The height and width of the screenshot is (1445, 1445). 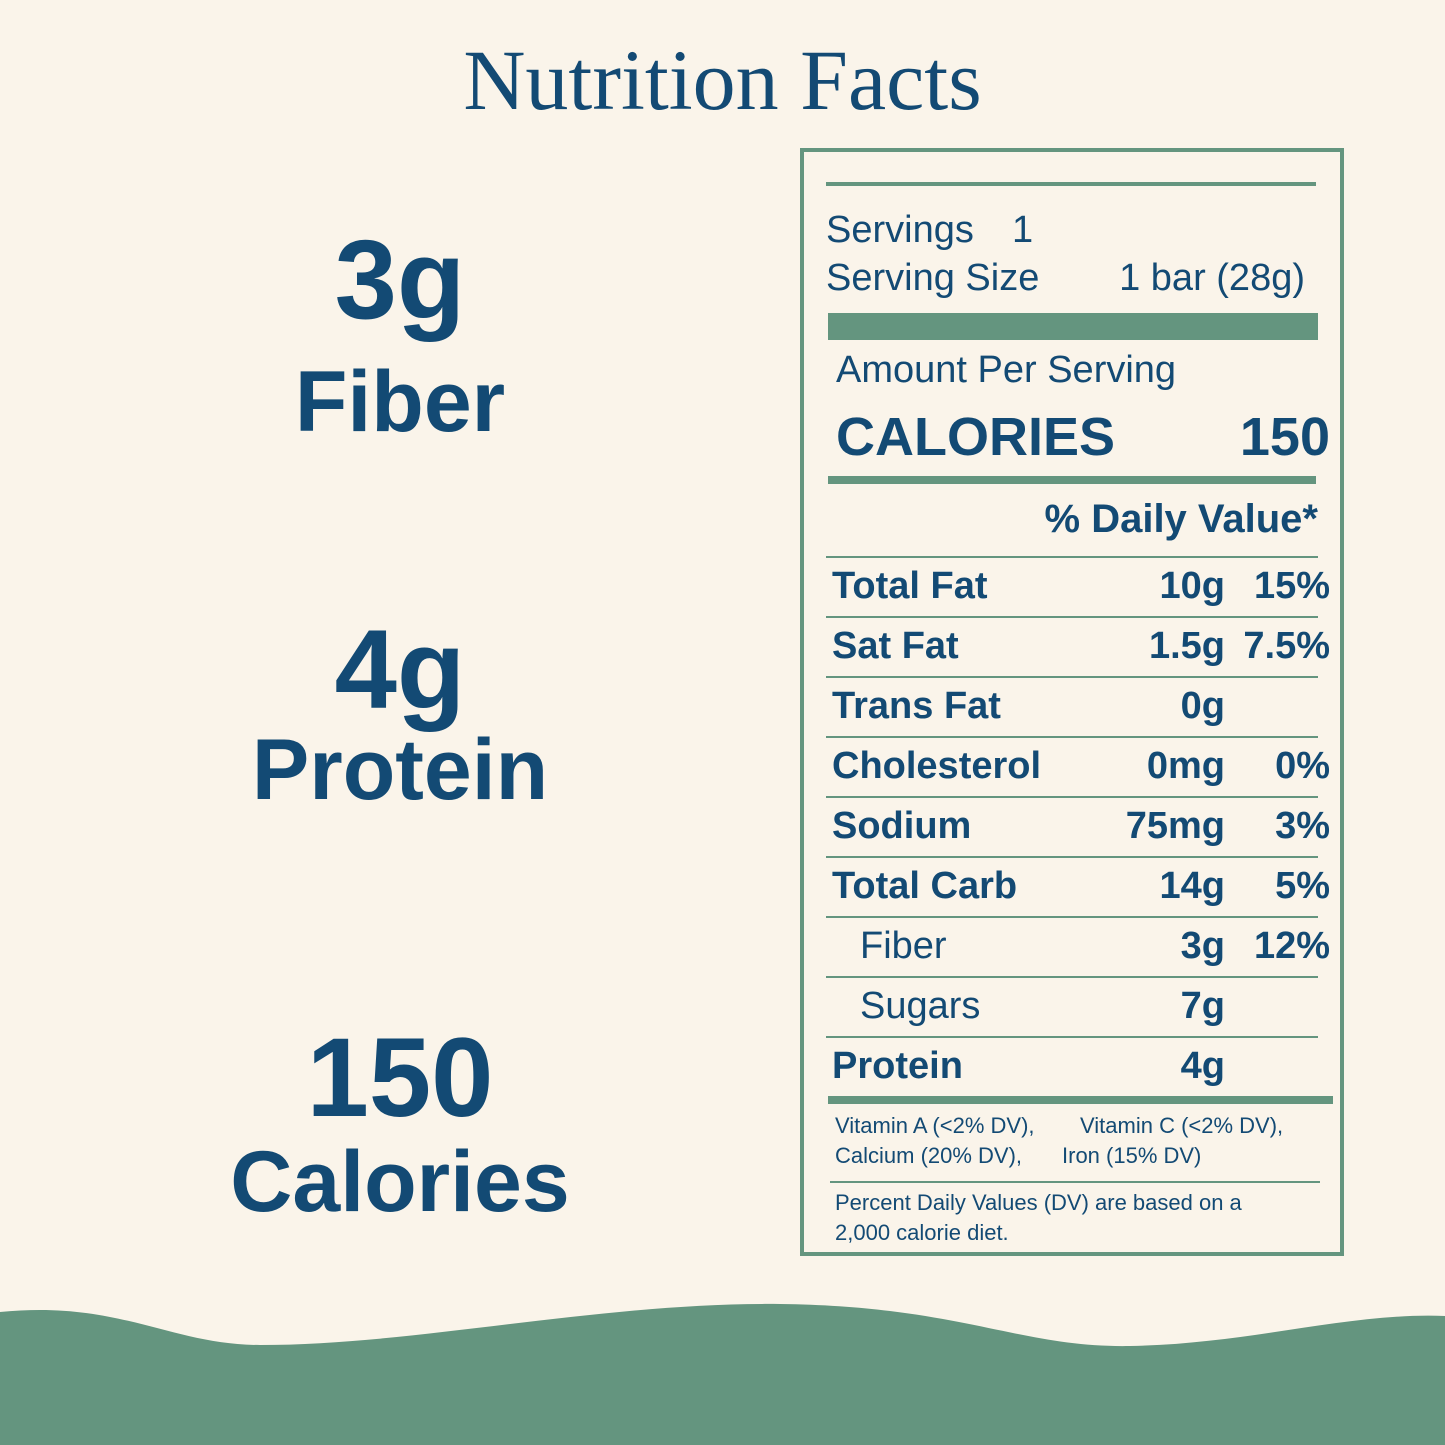 What do you see at coordinates (903, 946) in the screenshot?
I see `nutrient-name: Fiber` at bounding box center [903, 946].